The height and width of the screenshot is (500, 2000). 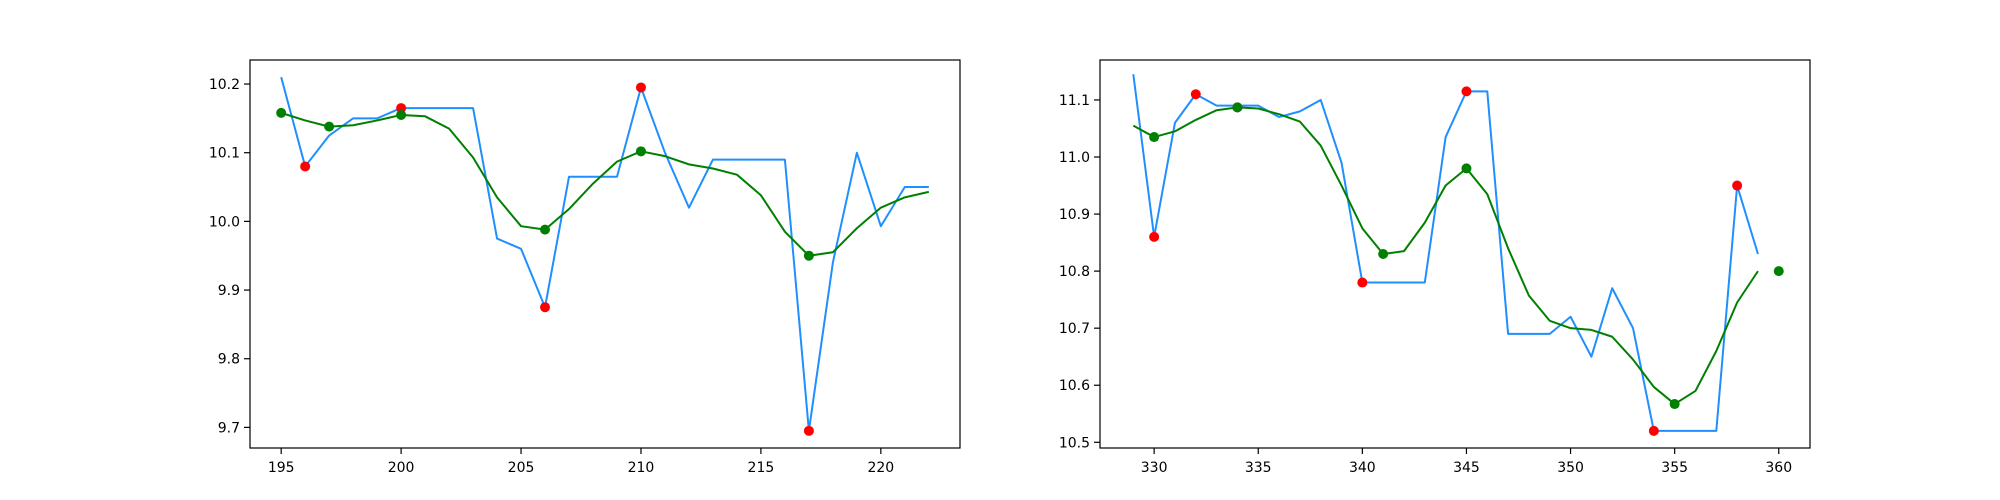 What do you see at coordinates (229, 360) in the screenshot?
I see `y-tick-label: 9.8` at bounding box center [229, 360].